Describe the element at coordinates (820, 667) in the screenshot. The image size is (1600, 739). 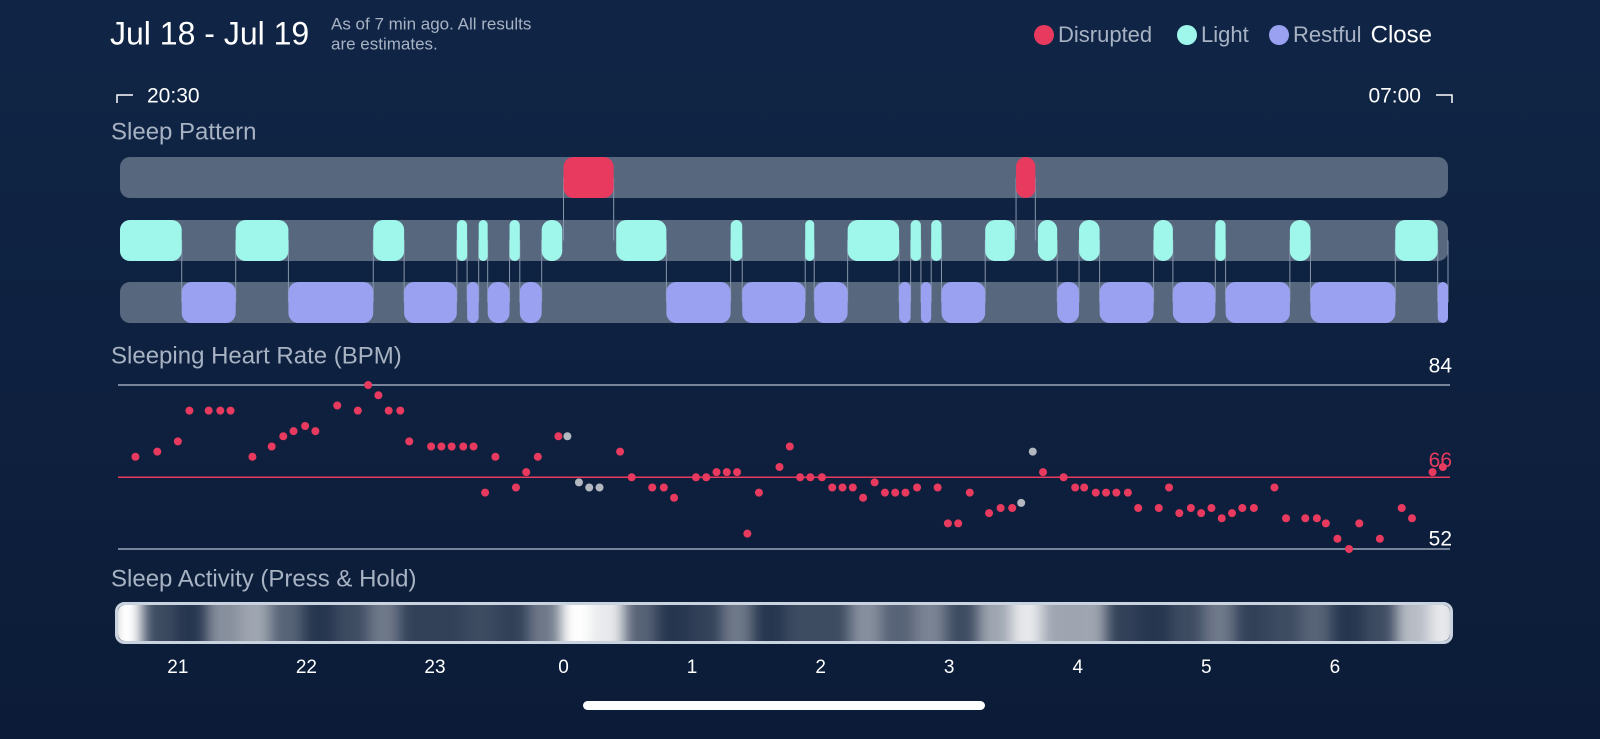
I see `x-tick-label: 2` at that location.